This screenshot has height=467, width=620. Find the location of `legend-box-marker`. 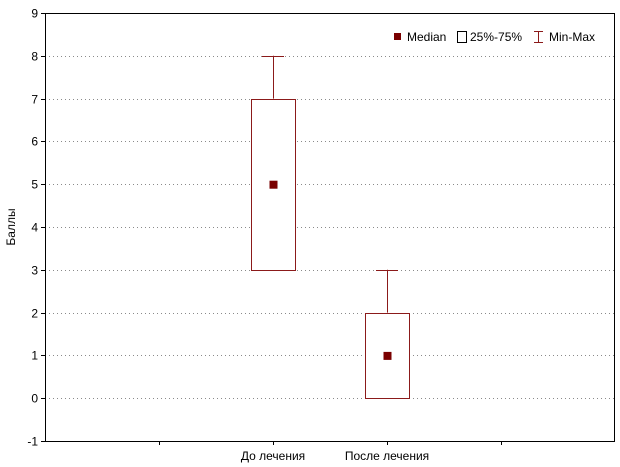

legend-box-marker is located at coordinates (462, 37).